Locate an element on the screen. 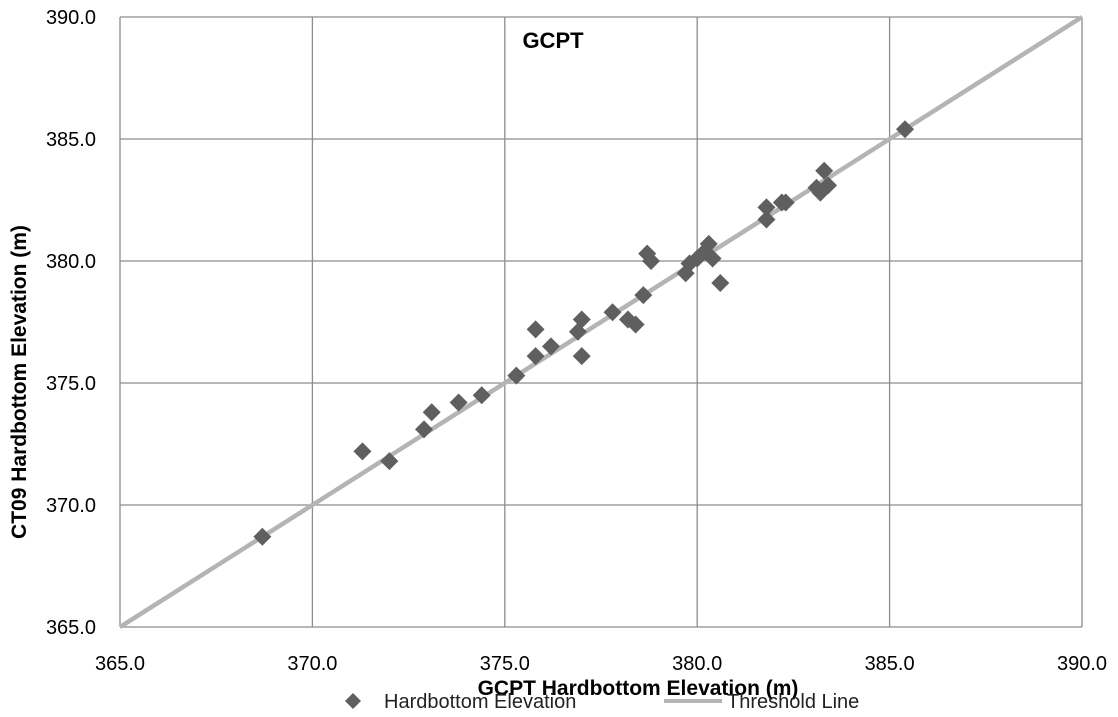  y-tick-labels: 365.0 370.0 375.0 380.0 385.0 390.0 is located at coordinates (71, 323).